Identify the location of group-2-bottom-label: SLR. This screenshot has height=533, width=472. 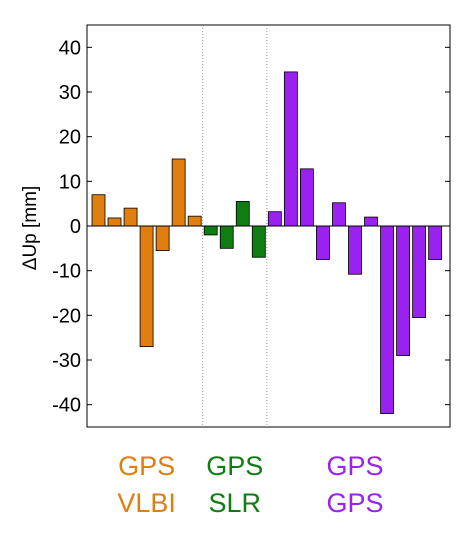
(234, 503).